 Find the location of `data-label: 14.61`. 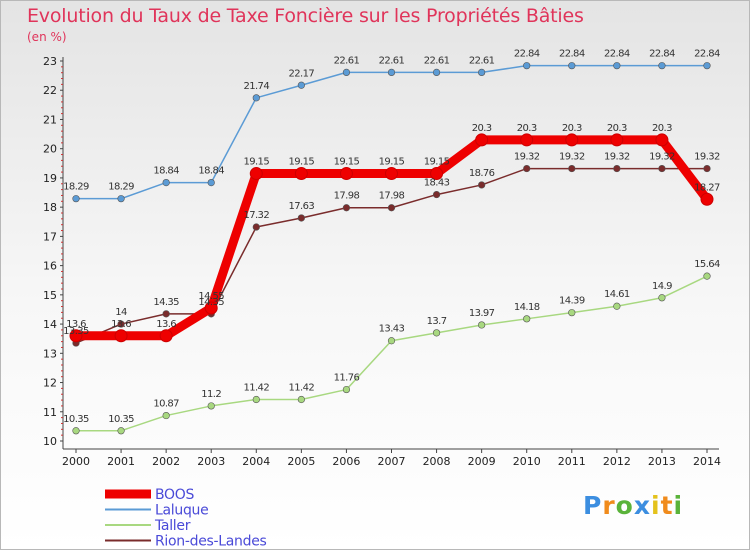

data-label: 14.61 is located at coordinates (617, 294).